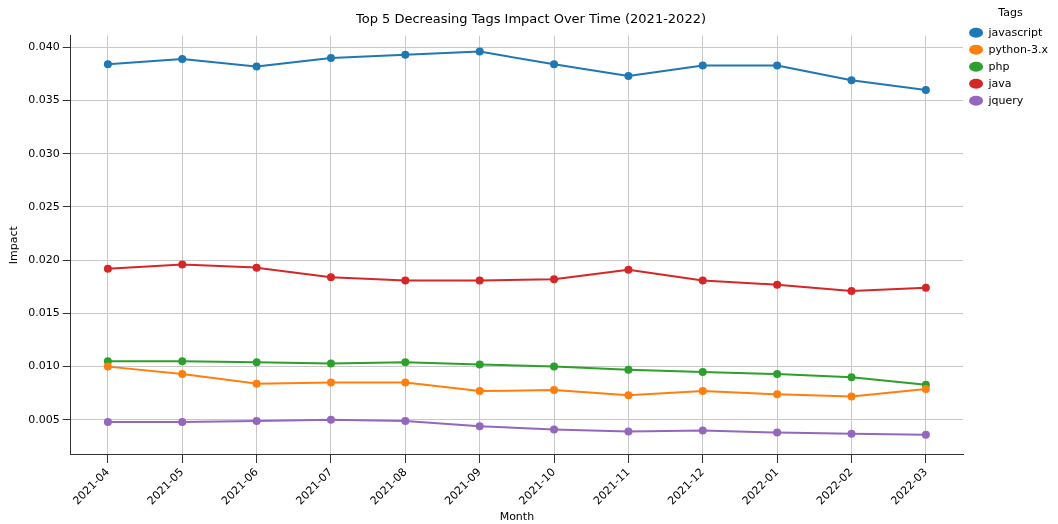 The height and width of the screenshot is (524, 1058). Describe the element at coordinates (999, 66) in the screenshot. I see `legend-label: php` at that location.